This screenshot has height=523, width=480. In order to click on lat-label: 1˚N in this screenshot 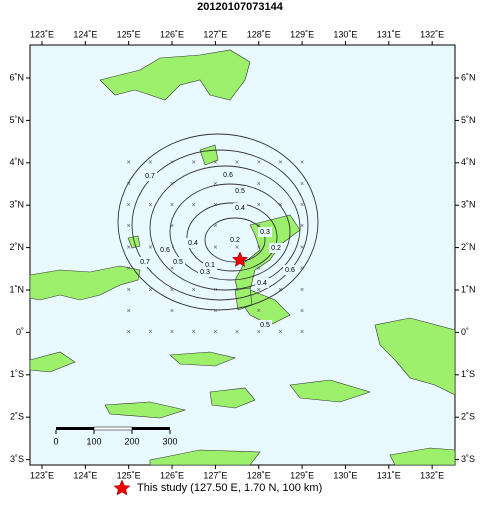, I will do `click(16, 289)`.